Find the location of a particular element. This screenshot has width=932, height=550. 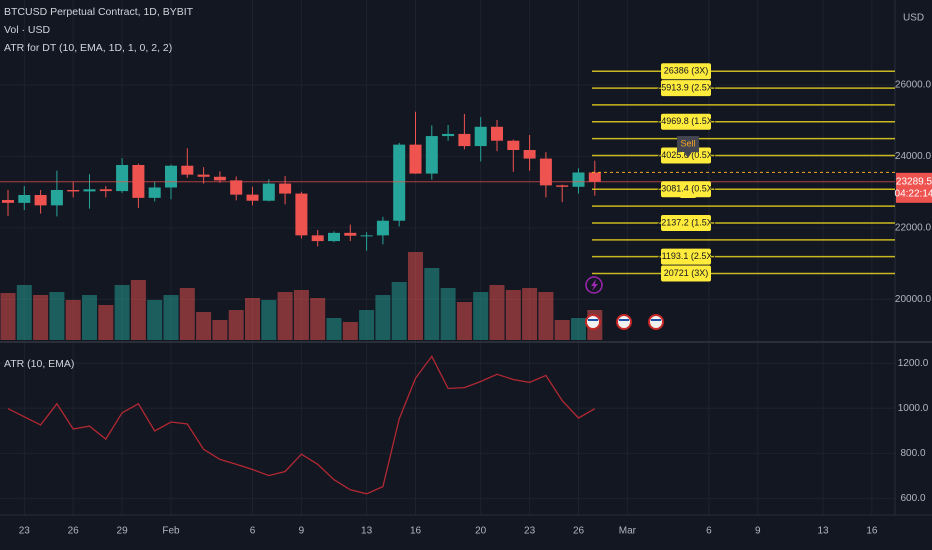

chart-title: BTCUSD Perpetual Contract, 1D, BYBIT is located at coordinates (99, 12).